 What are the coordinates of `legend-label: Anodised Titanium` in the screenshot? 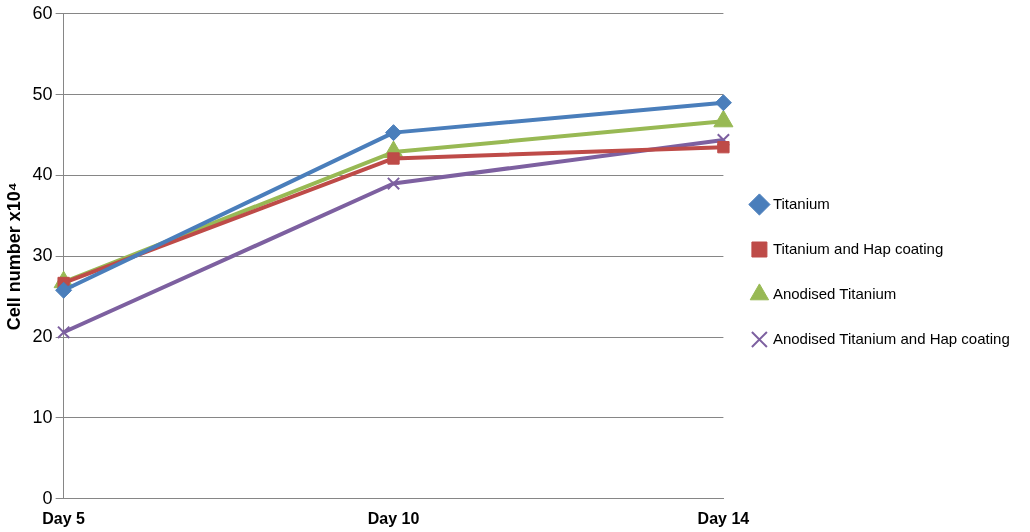 It's located at (834, 293).